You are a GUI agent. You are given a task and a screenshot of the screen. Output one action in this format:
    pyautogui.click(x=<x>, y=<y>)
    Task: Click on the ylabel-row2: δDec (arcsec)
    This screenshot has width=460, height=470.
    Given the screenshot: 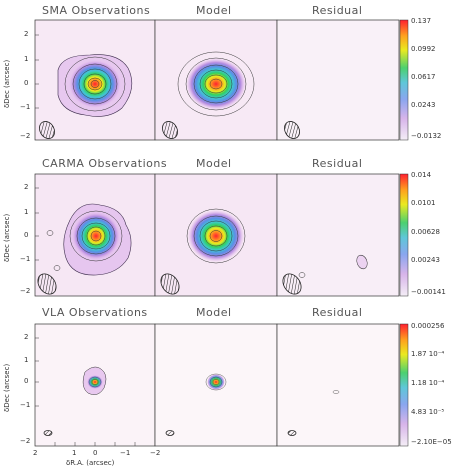 What is the action you would take?
    pyautogui.click(x=7, y=237)
    